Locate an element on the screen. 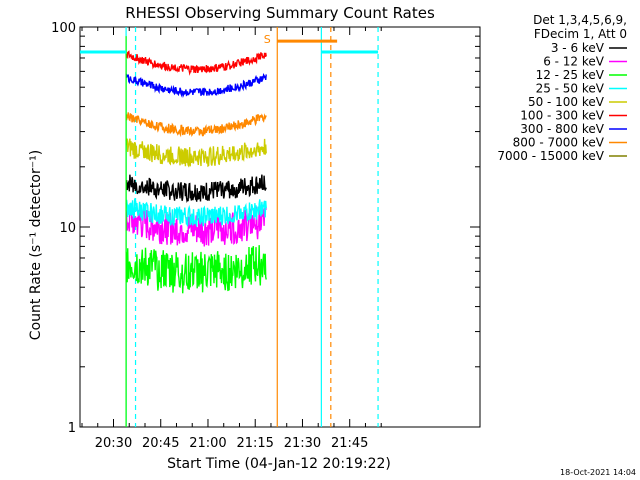 Image resolution: width=640 pixels, height=480 pixels. footer-timestamp: 18-Oct-2021 14:04 is located at coordinates (598, 472).